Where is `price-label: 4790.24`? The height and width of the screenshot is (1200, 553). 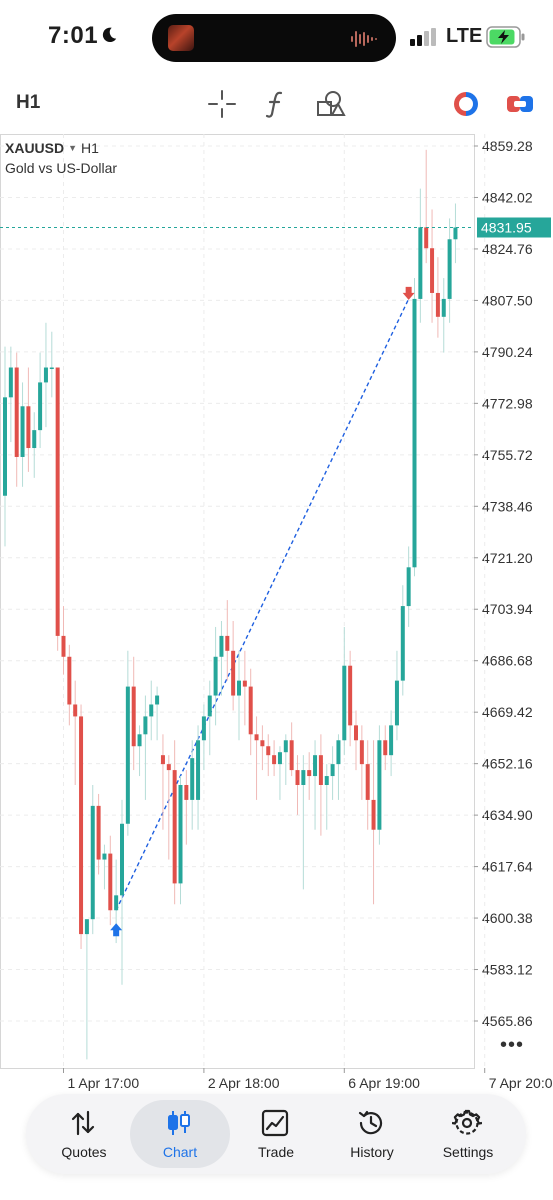
price-label: 4790.24 is located at coordinates (507, 352).